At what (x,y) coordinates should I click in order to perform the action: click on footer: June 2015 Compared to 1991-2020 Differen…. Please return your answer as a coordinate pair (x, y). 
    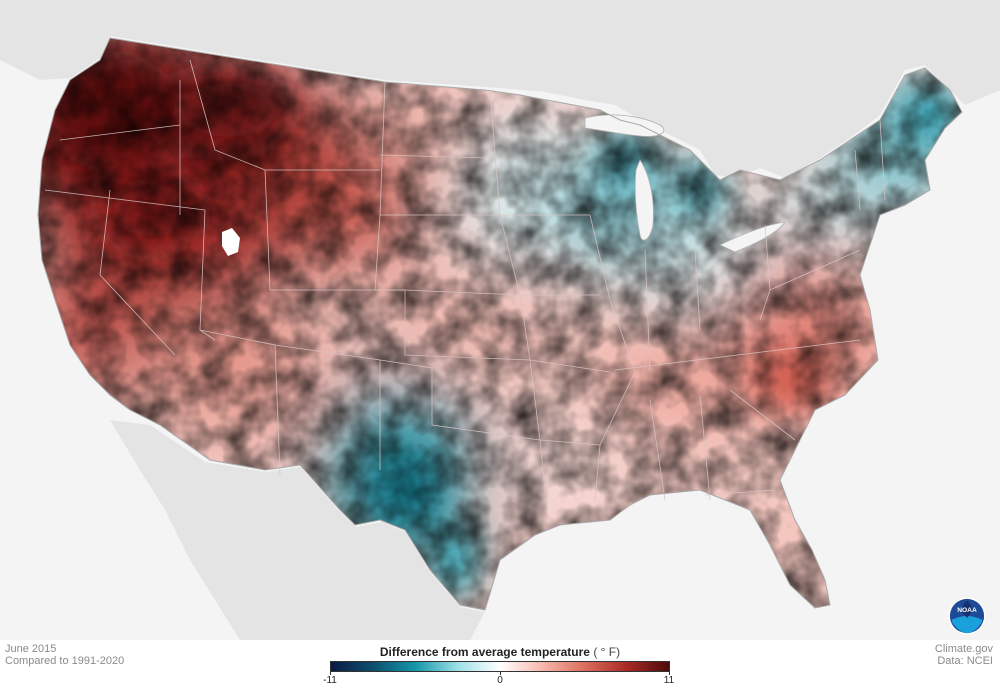
    Looking at the image, I should click on (500, 665).